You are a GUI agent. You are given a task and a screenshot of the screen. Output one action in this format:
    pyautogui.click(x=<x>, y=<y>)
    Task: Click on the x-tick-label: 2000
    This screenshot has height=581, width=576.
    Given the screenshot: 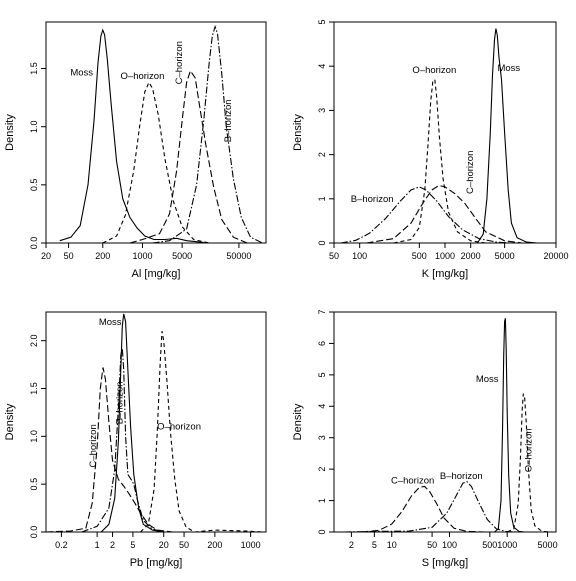 What is the action you would take?
    pyautogui.click(x=471, y=256)
    